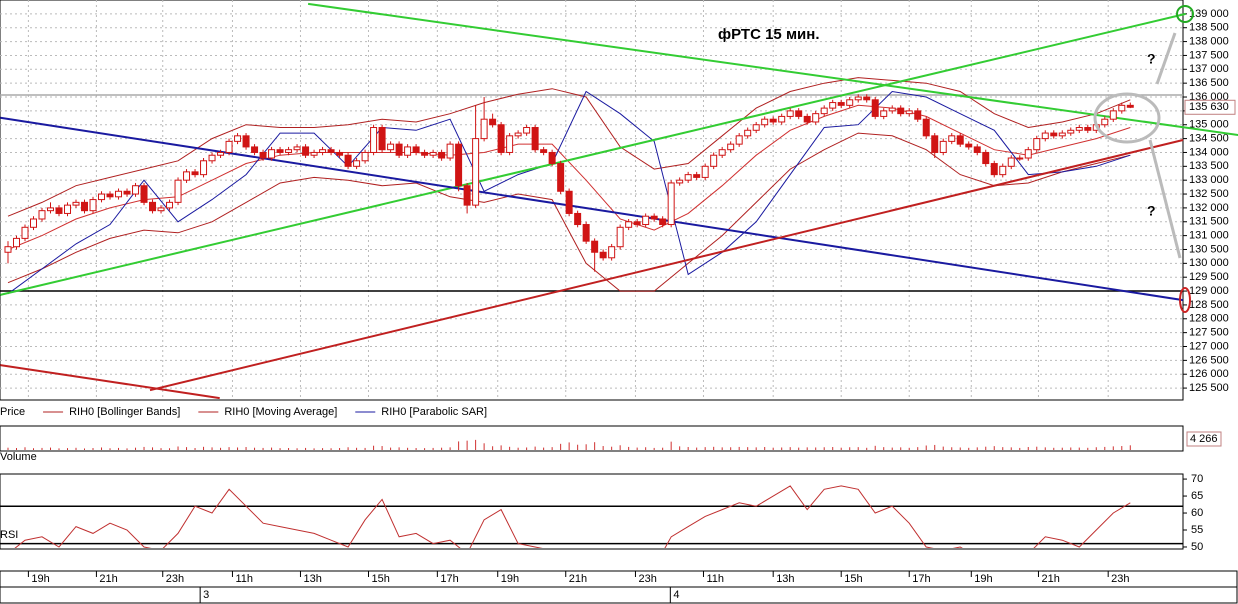  I want to click on y-tick-label: 139 000, so click(1209, 14).